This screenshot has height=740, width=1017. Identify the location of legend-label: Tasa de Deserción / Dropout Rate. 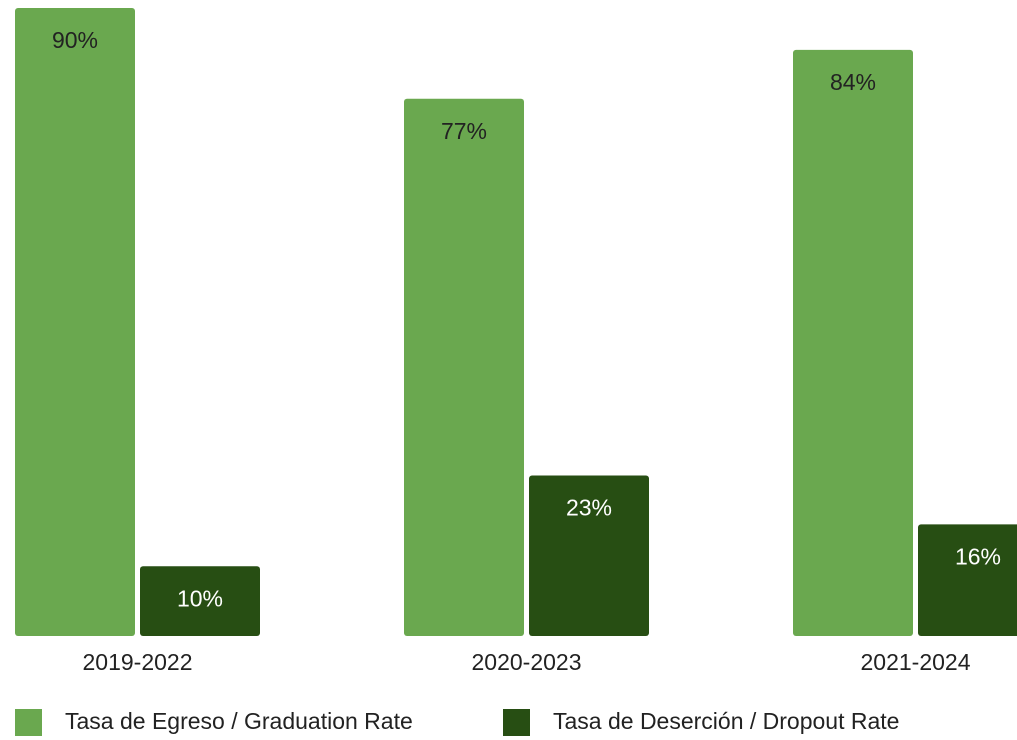
(726, 721).